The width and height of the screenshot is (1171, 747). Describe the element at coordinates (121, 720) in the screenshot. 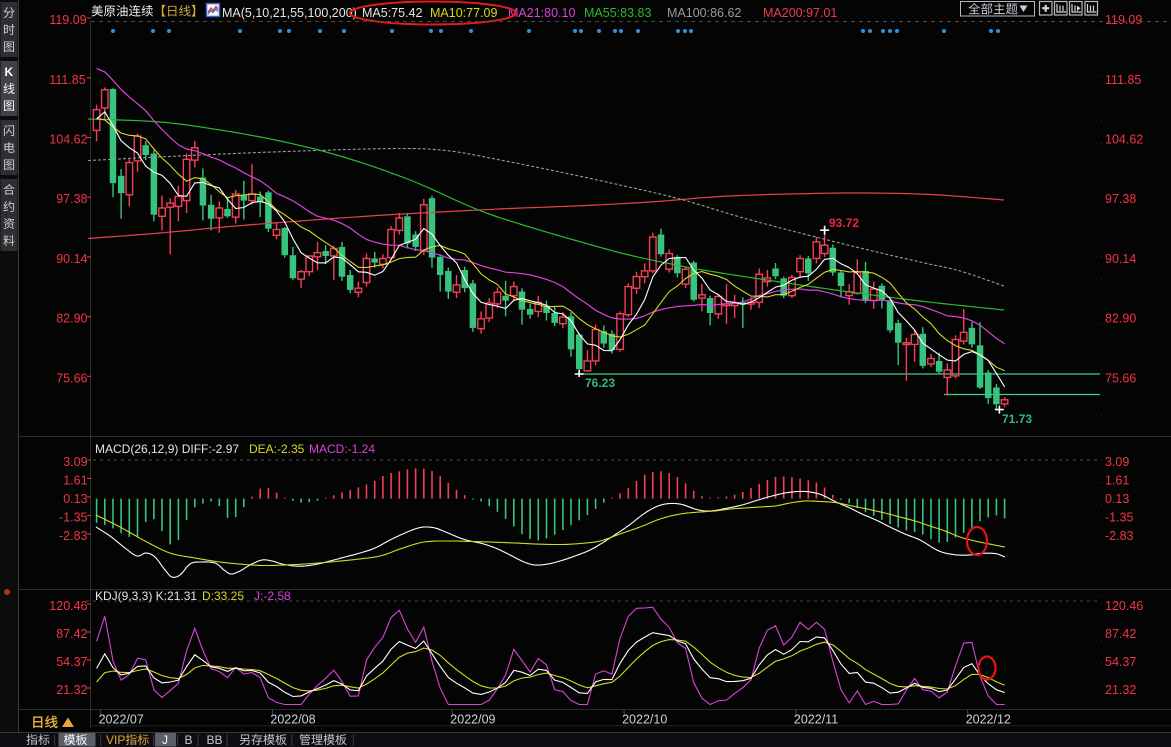

I see `svg-text: 2022/07` at that location.